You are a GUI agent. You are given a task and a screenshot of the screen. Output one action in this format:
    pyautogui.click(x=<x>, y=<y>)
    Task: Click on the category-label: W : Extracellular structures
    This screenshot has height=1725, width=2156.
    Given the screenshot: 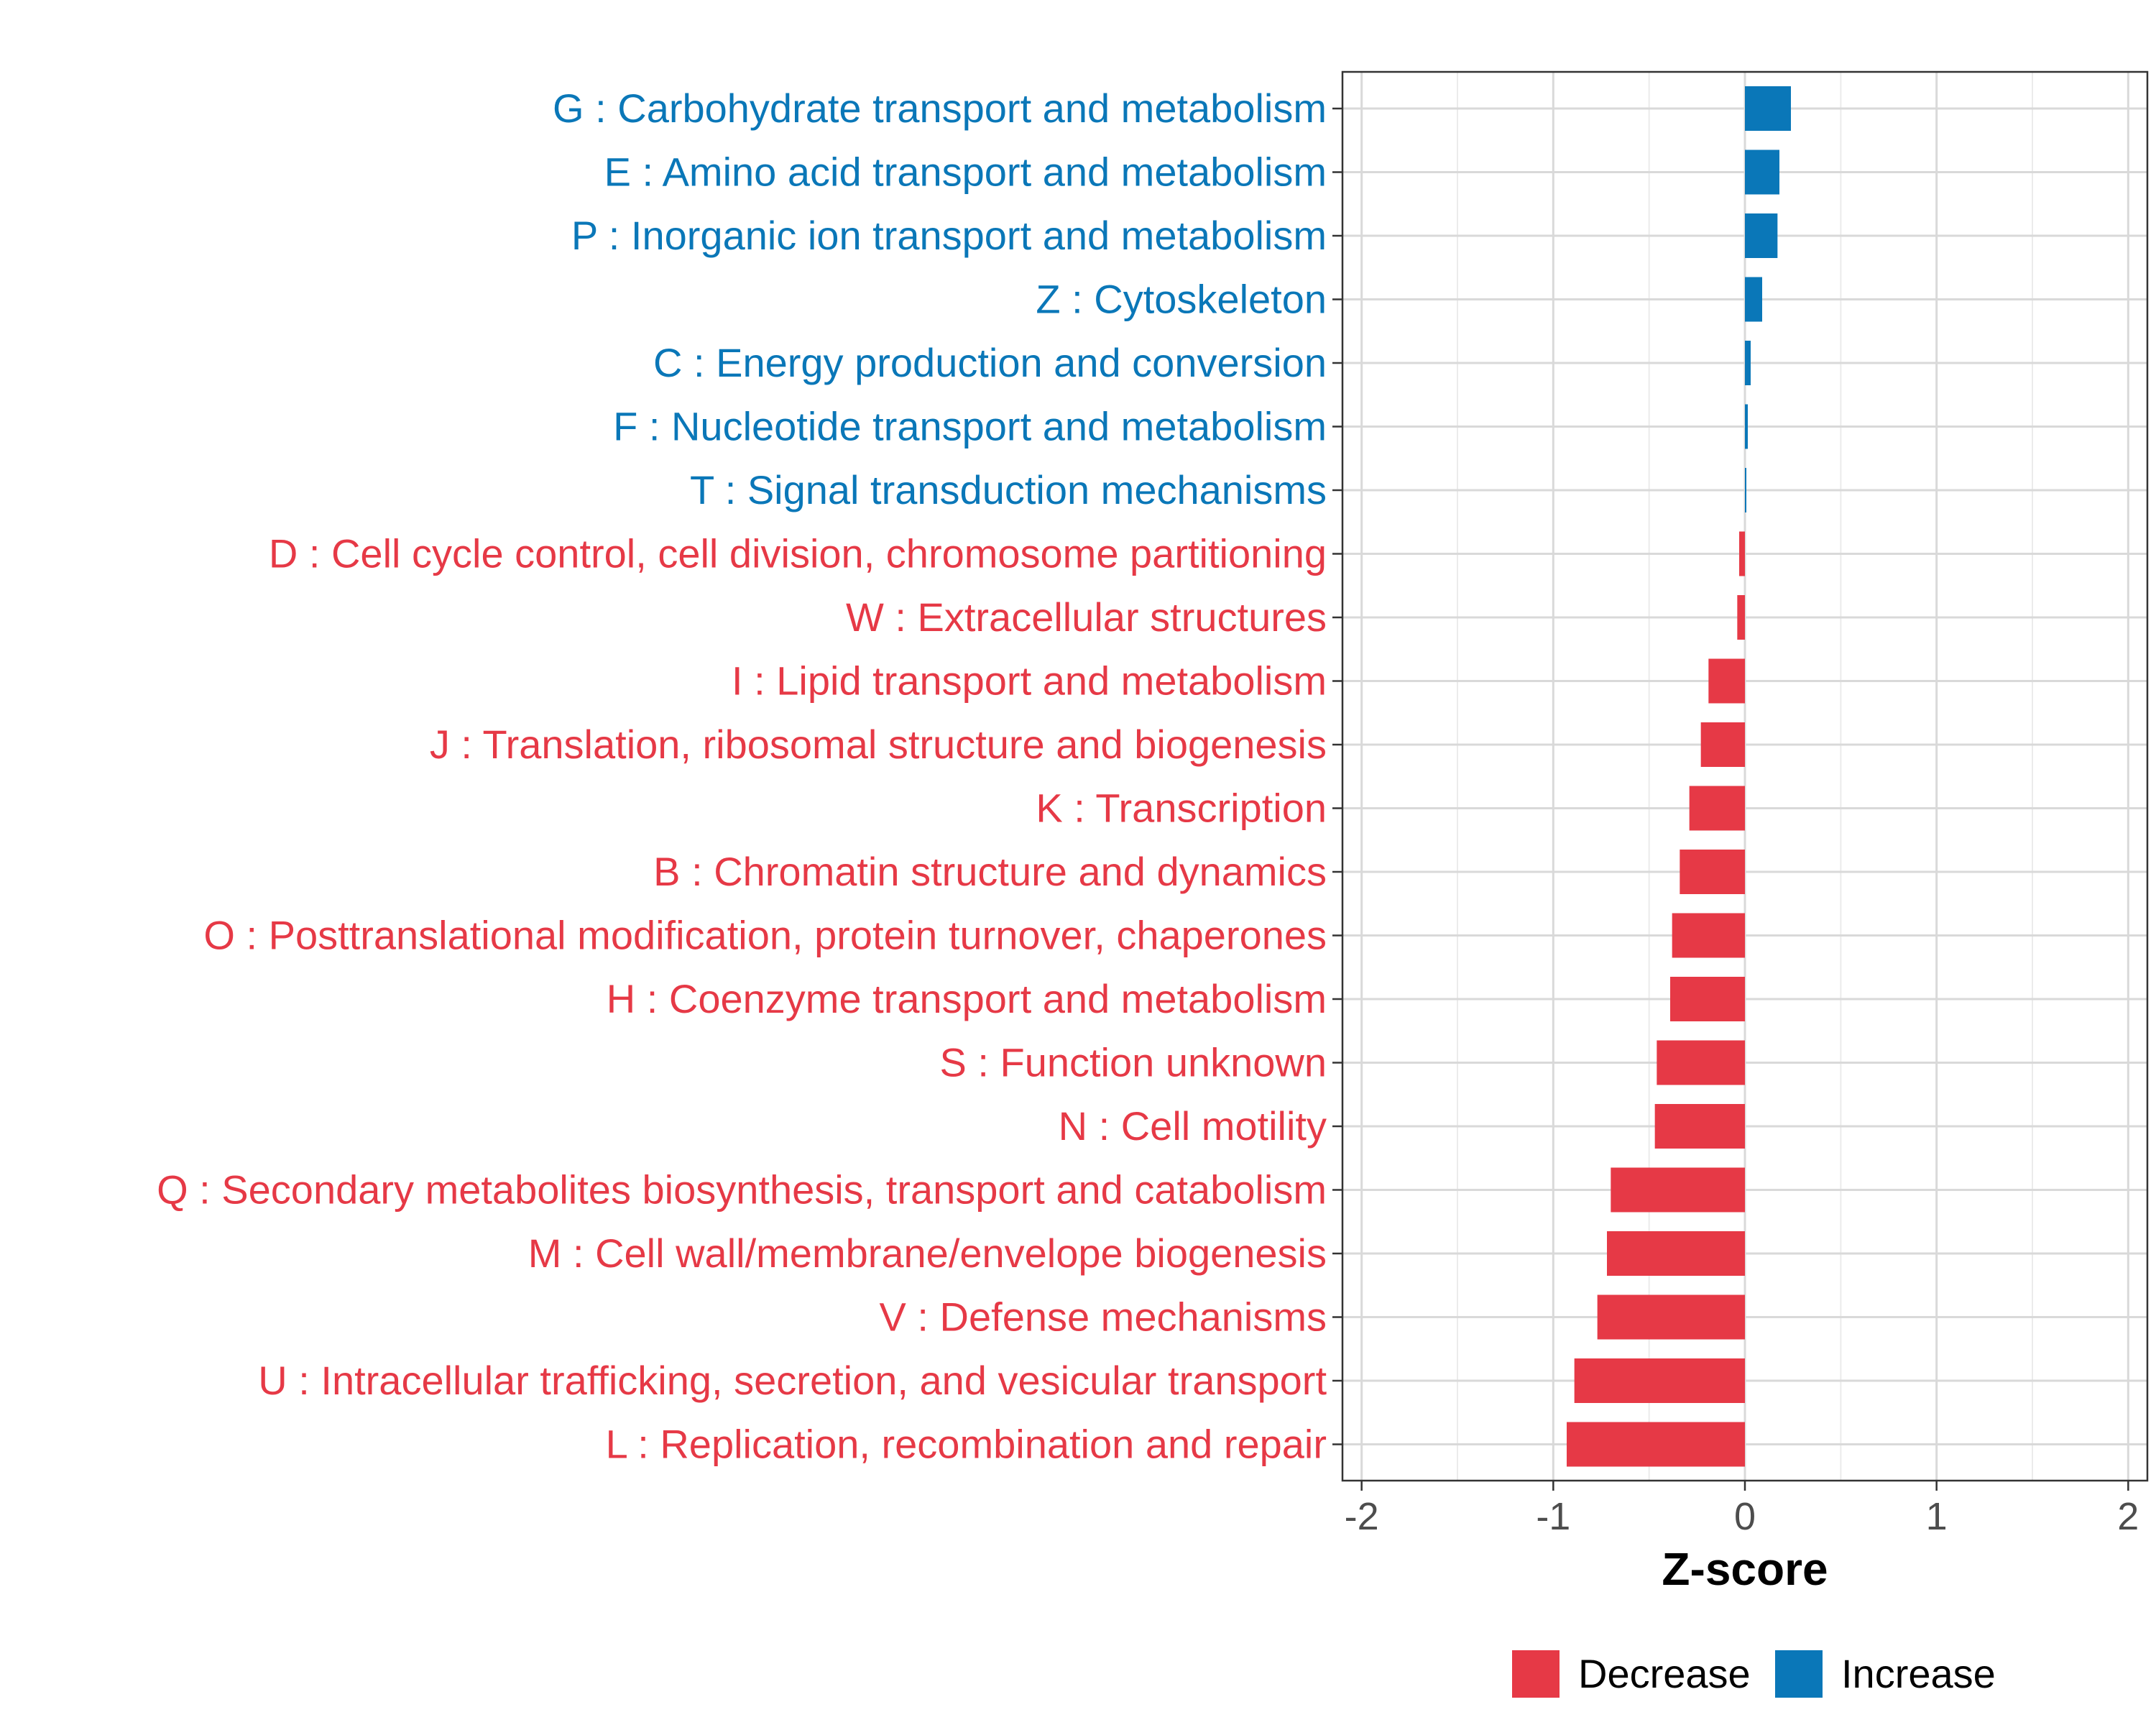 What is the action you would take?
    pyautogui.click(x=1086, y=617)
    